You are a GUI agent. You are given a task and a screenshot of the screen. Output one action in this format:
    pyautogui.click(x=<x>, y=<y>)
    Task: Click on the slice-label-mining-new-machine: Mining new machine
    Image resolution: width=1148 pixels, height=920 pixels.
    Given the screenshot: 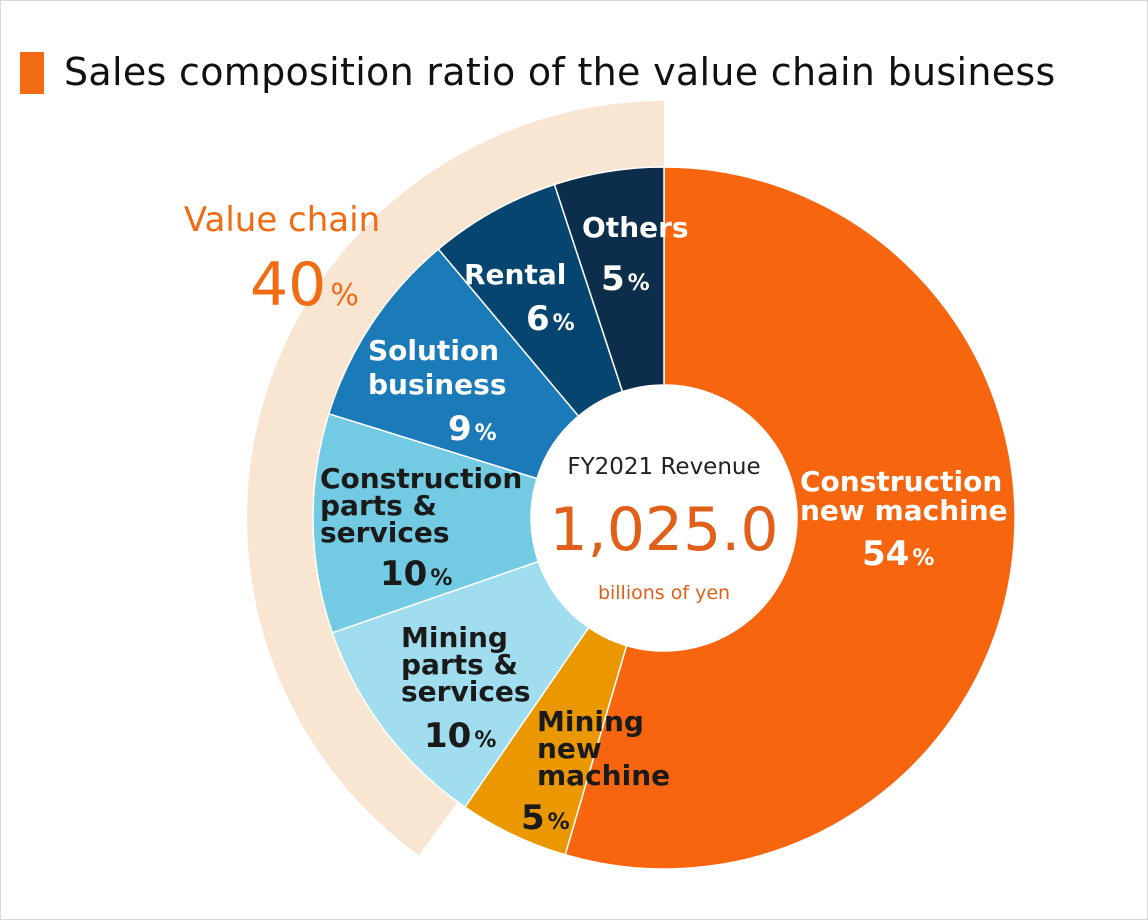 What is the action you would take?
    pyautogui.click(x=603, y=748)
    